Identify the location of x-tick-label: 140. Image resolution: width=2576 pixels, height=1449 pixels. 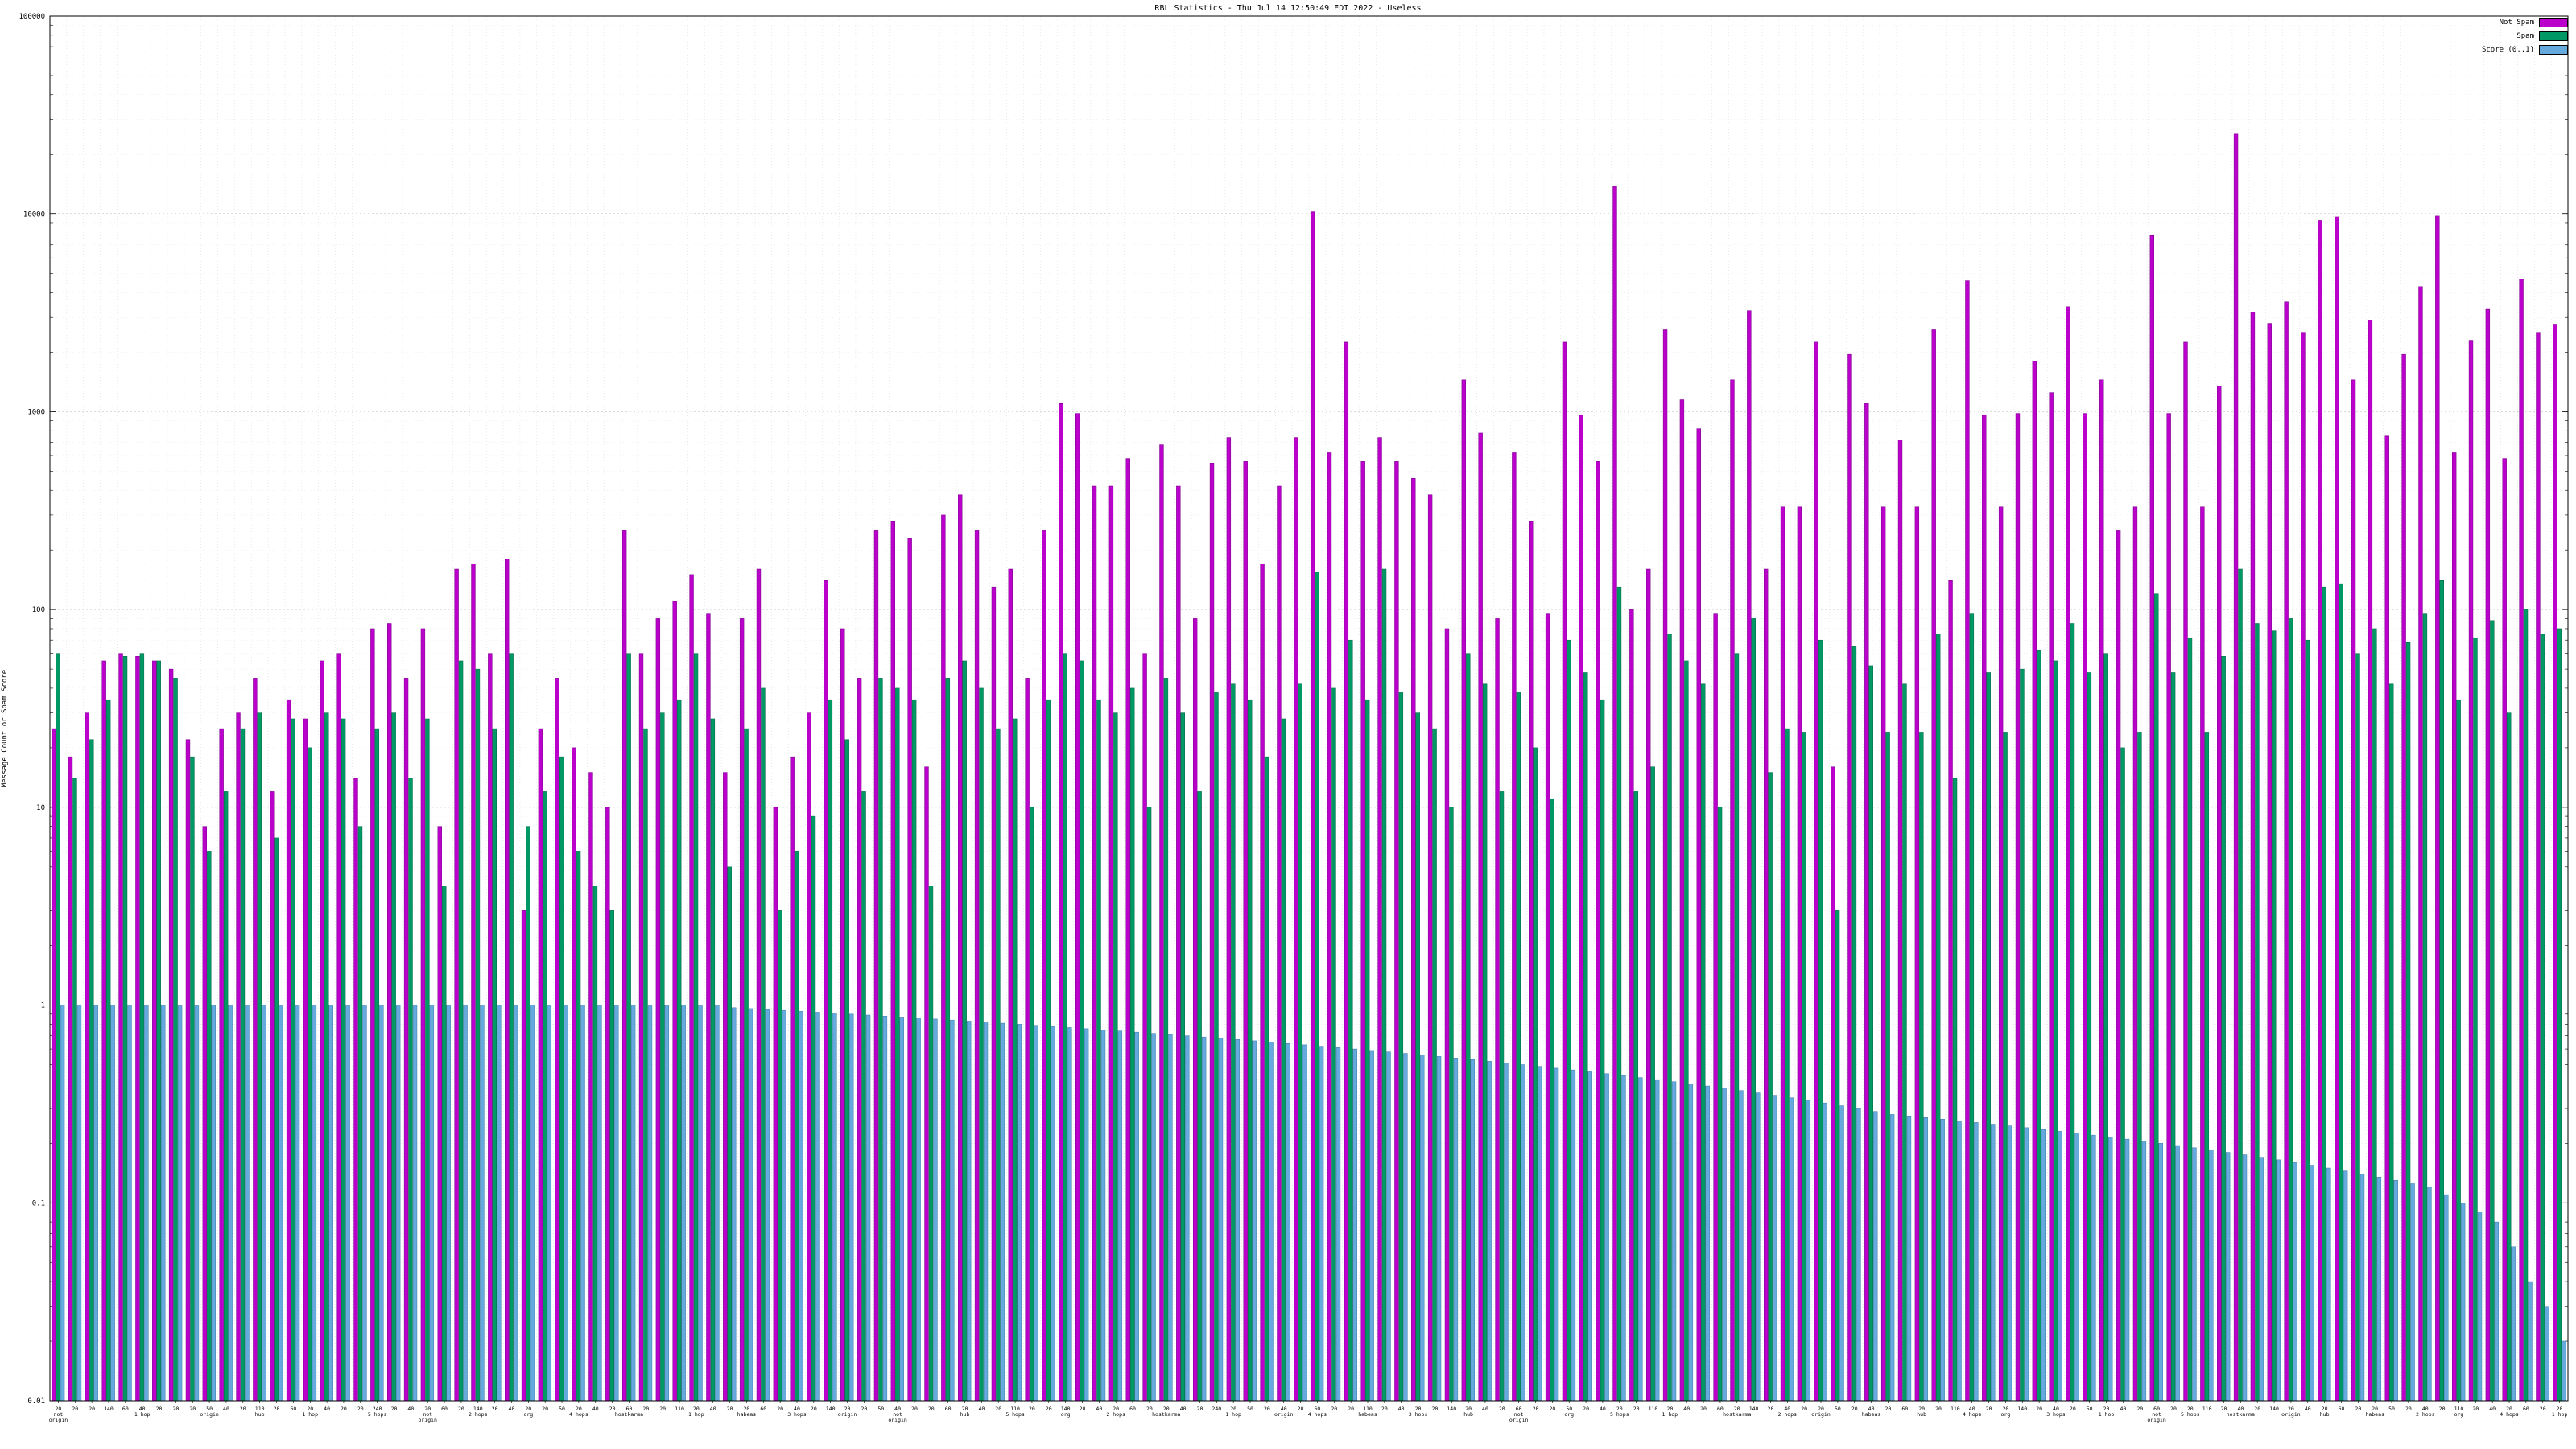
(109, 1409).